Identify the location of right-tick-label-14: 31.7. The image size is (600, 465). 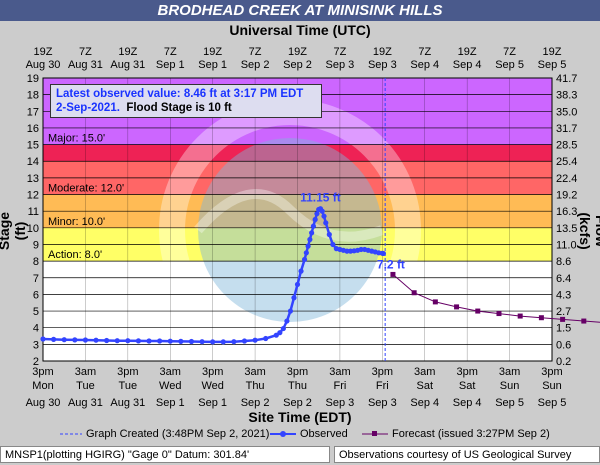
(566, 129).